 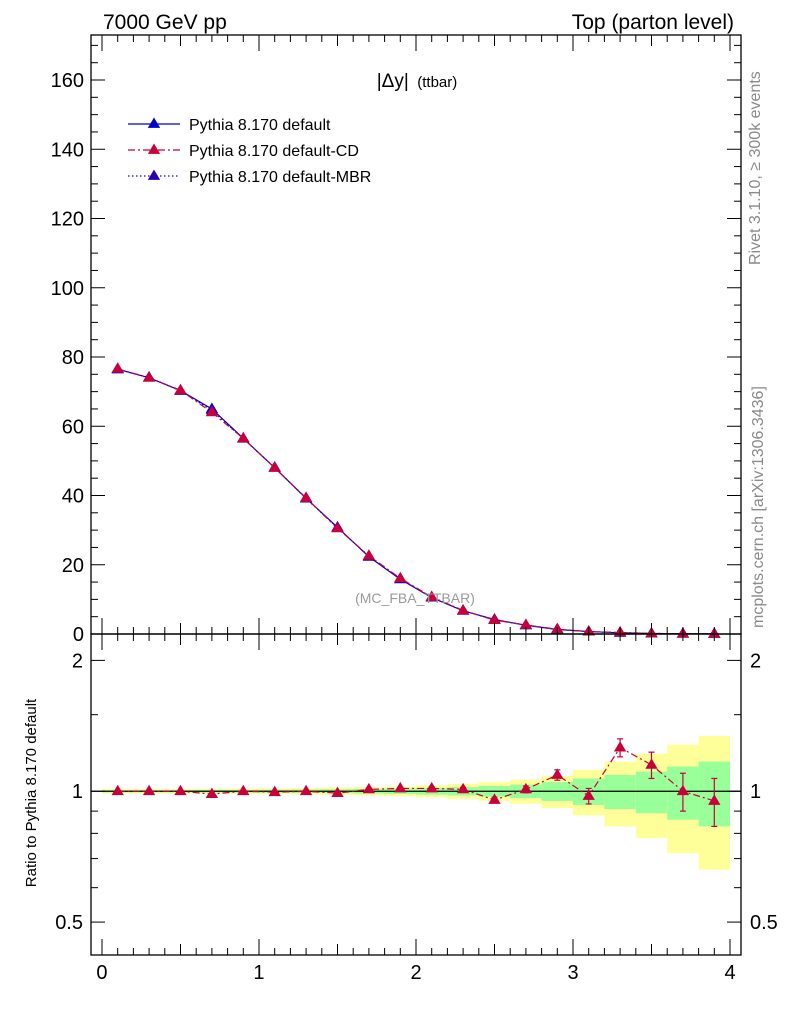 I want to click on ratio-ylabel: Ratio to Pythia 8.170 default, so click(x=31, y=792).